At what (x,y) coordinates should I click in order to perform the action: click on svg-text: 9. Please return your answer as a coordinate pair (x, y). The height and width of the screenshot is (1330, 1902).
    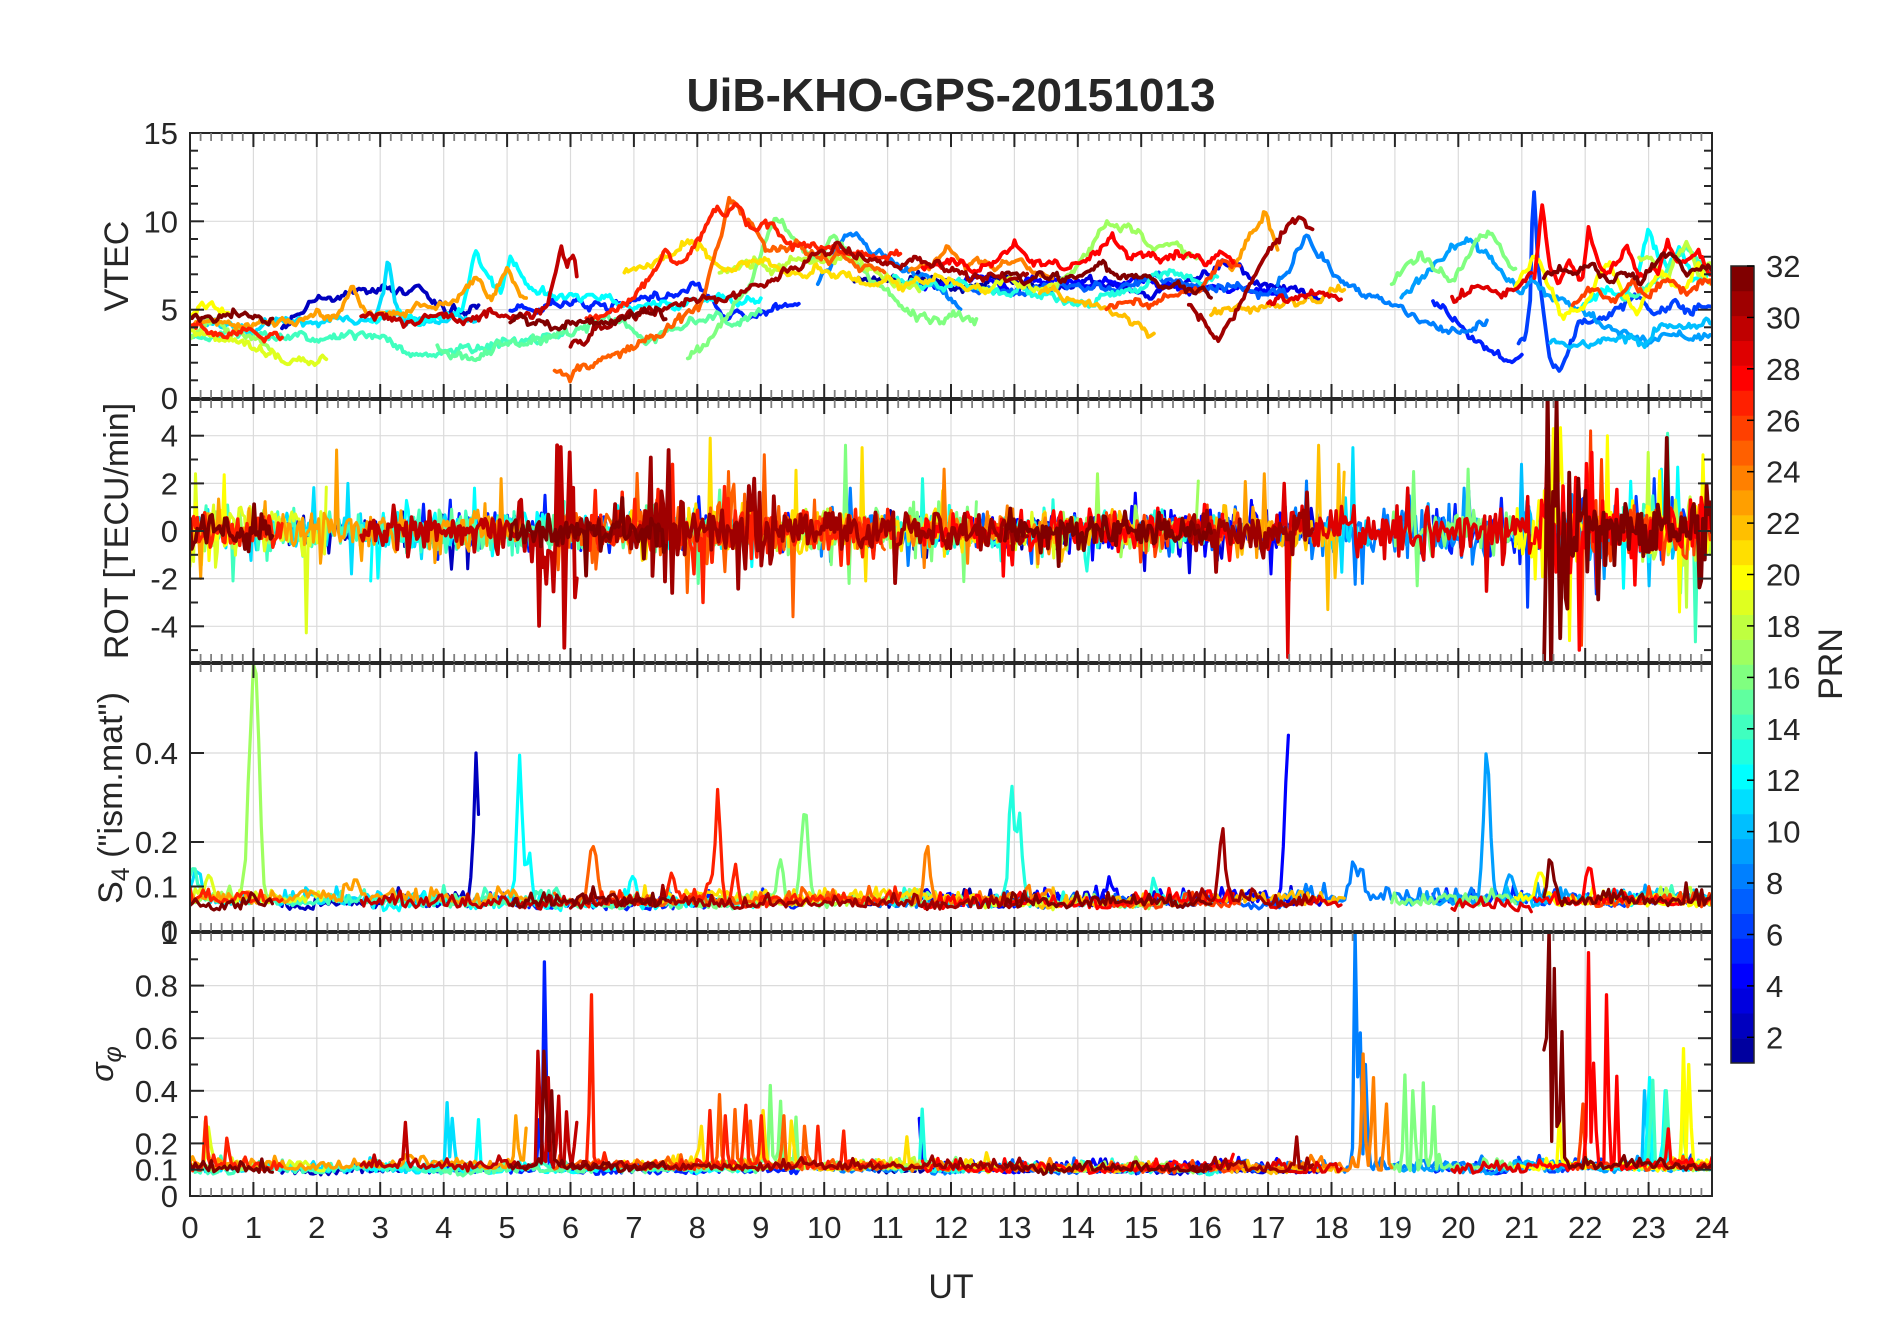
    Looking at the image, I should click on (760, 1227).